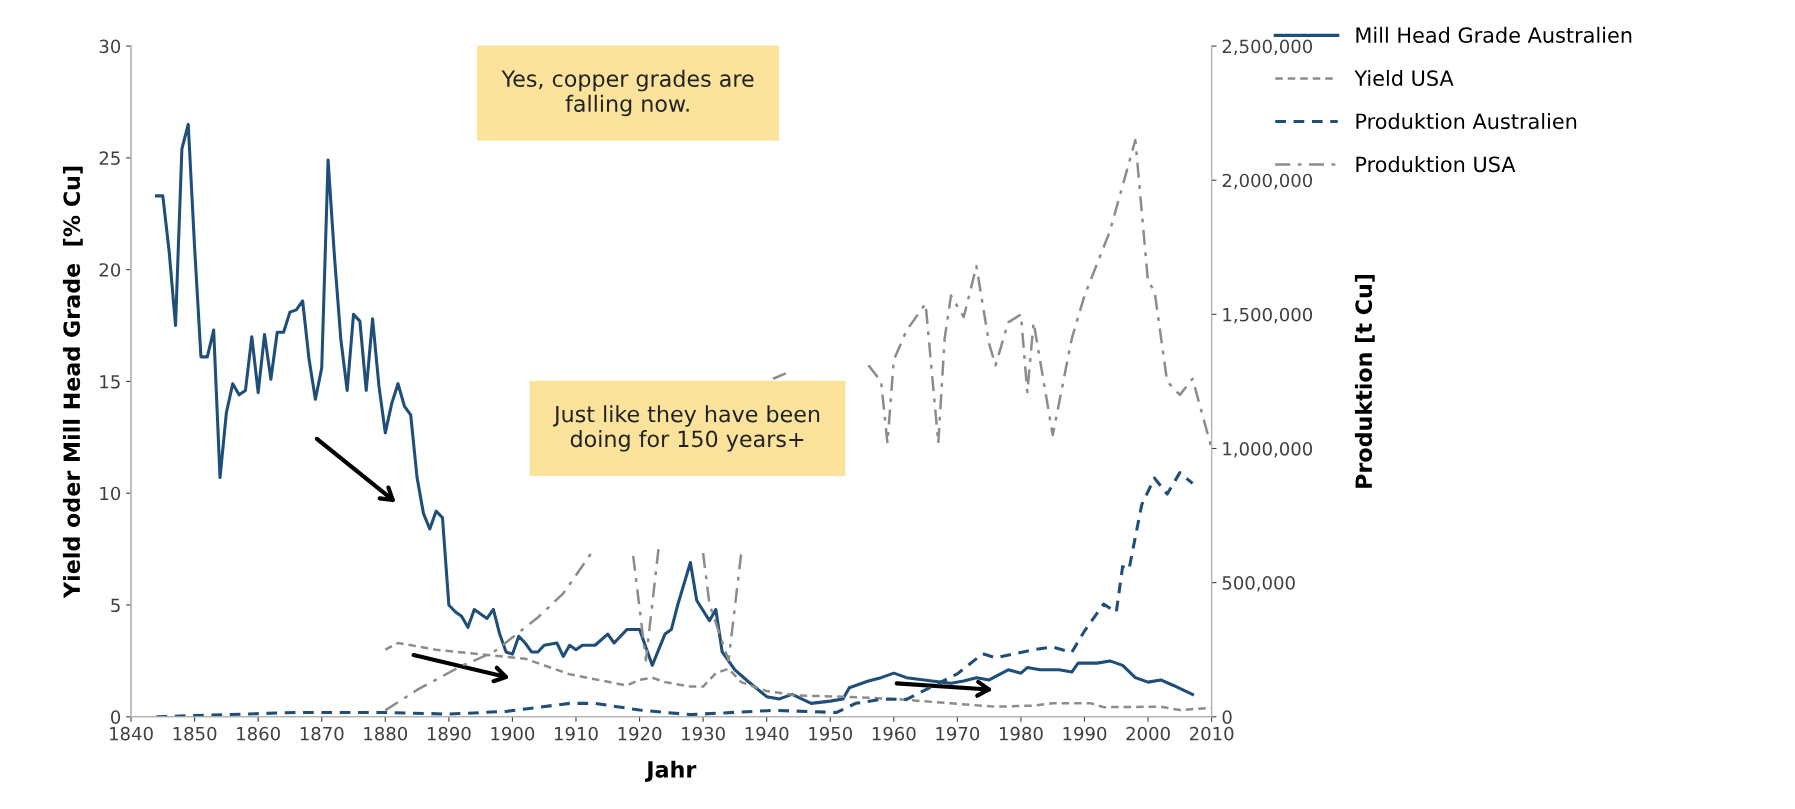  Describe the element at coordinates (322, 733) in the screenshot. I see `x-tick-label: 1870` at that location.